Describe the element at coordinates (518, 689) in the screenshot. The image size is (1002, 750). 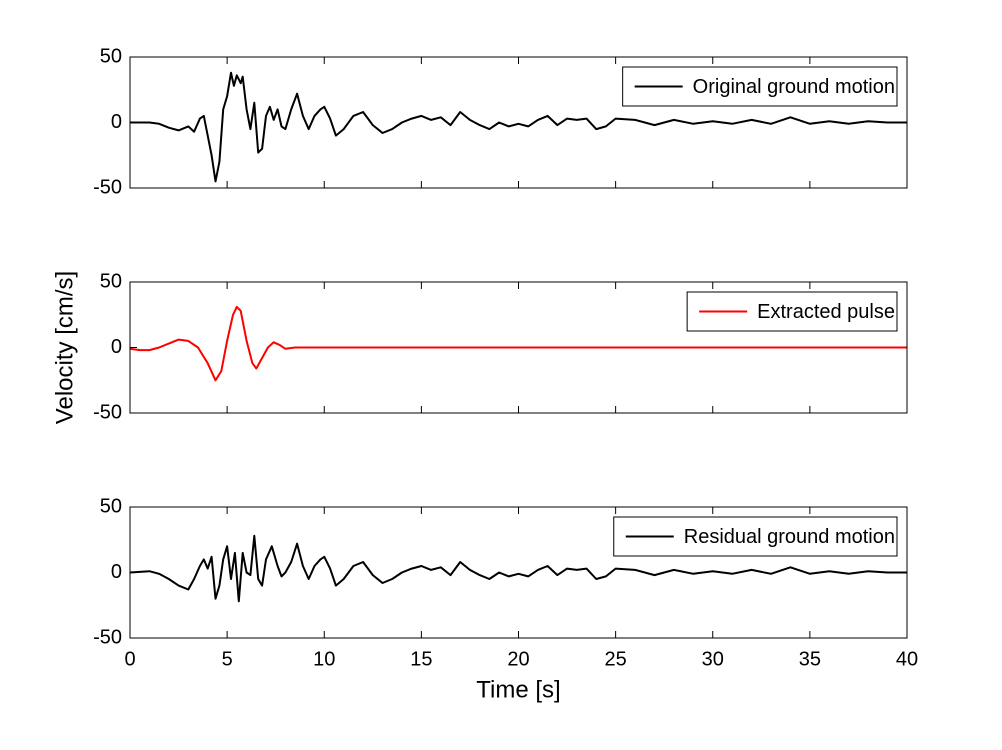
I see `x-axis-label: Time [s]` at that location.